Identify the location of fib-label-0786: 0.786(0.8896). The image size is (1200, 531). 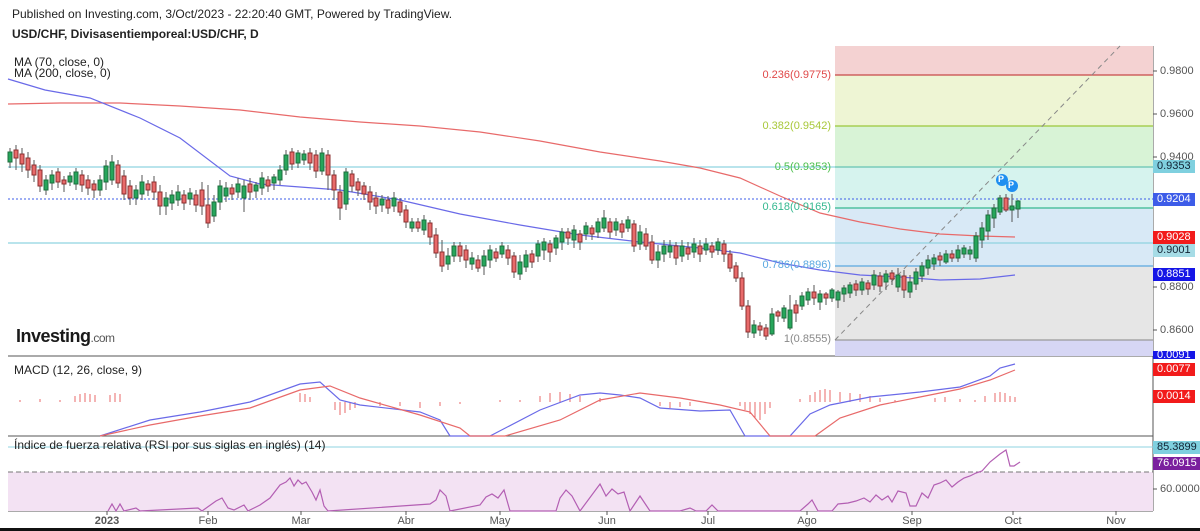
(797, 265).